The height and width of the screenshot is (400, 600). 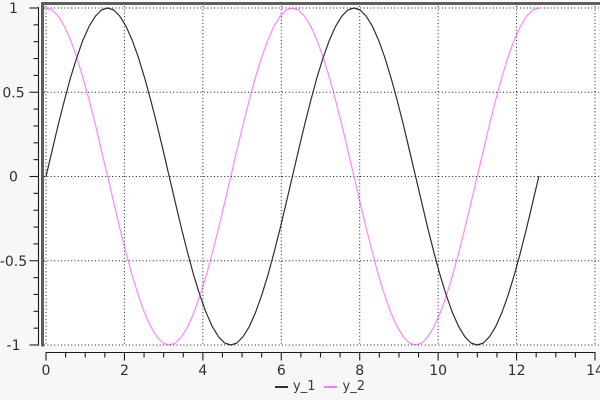 I want to click on y-tick-label: 0.5, so click(x=13, y=93).